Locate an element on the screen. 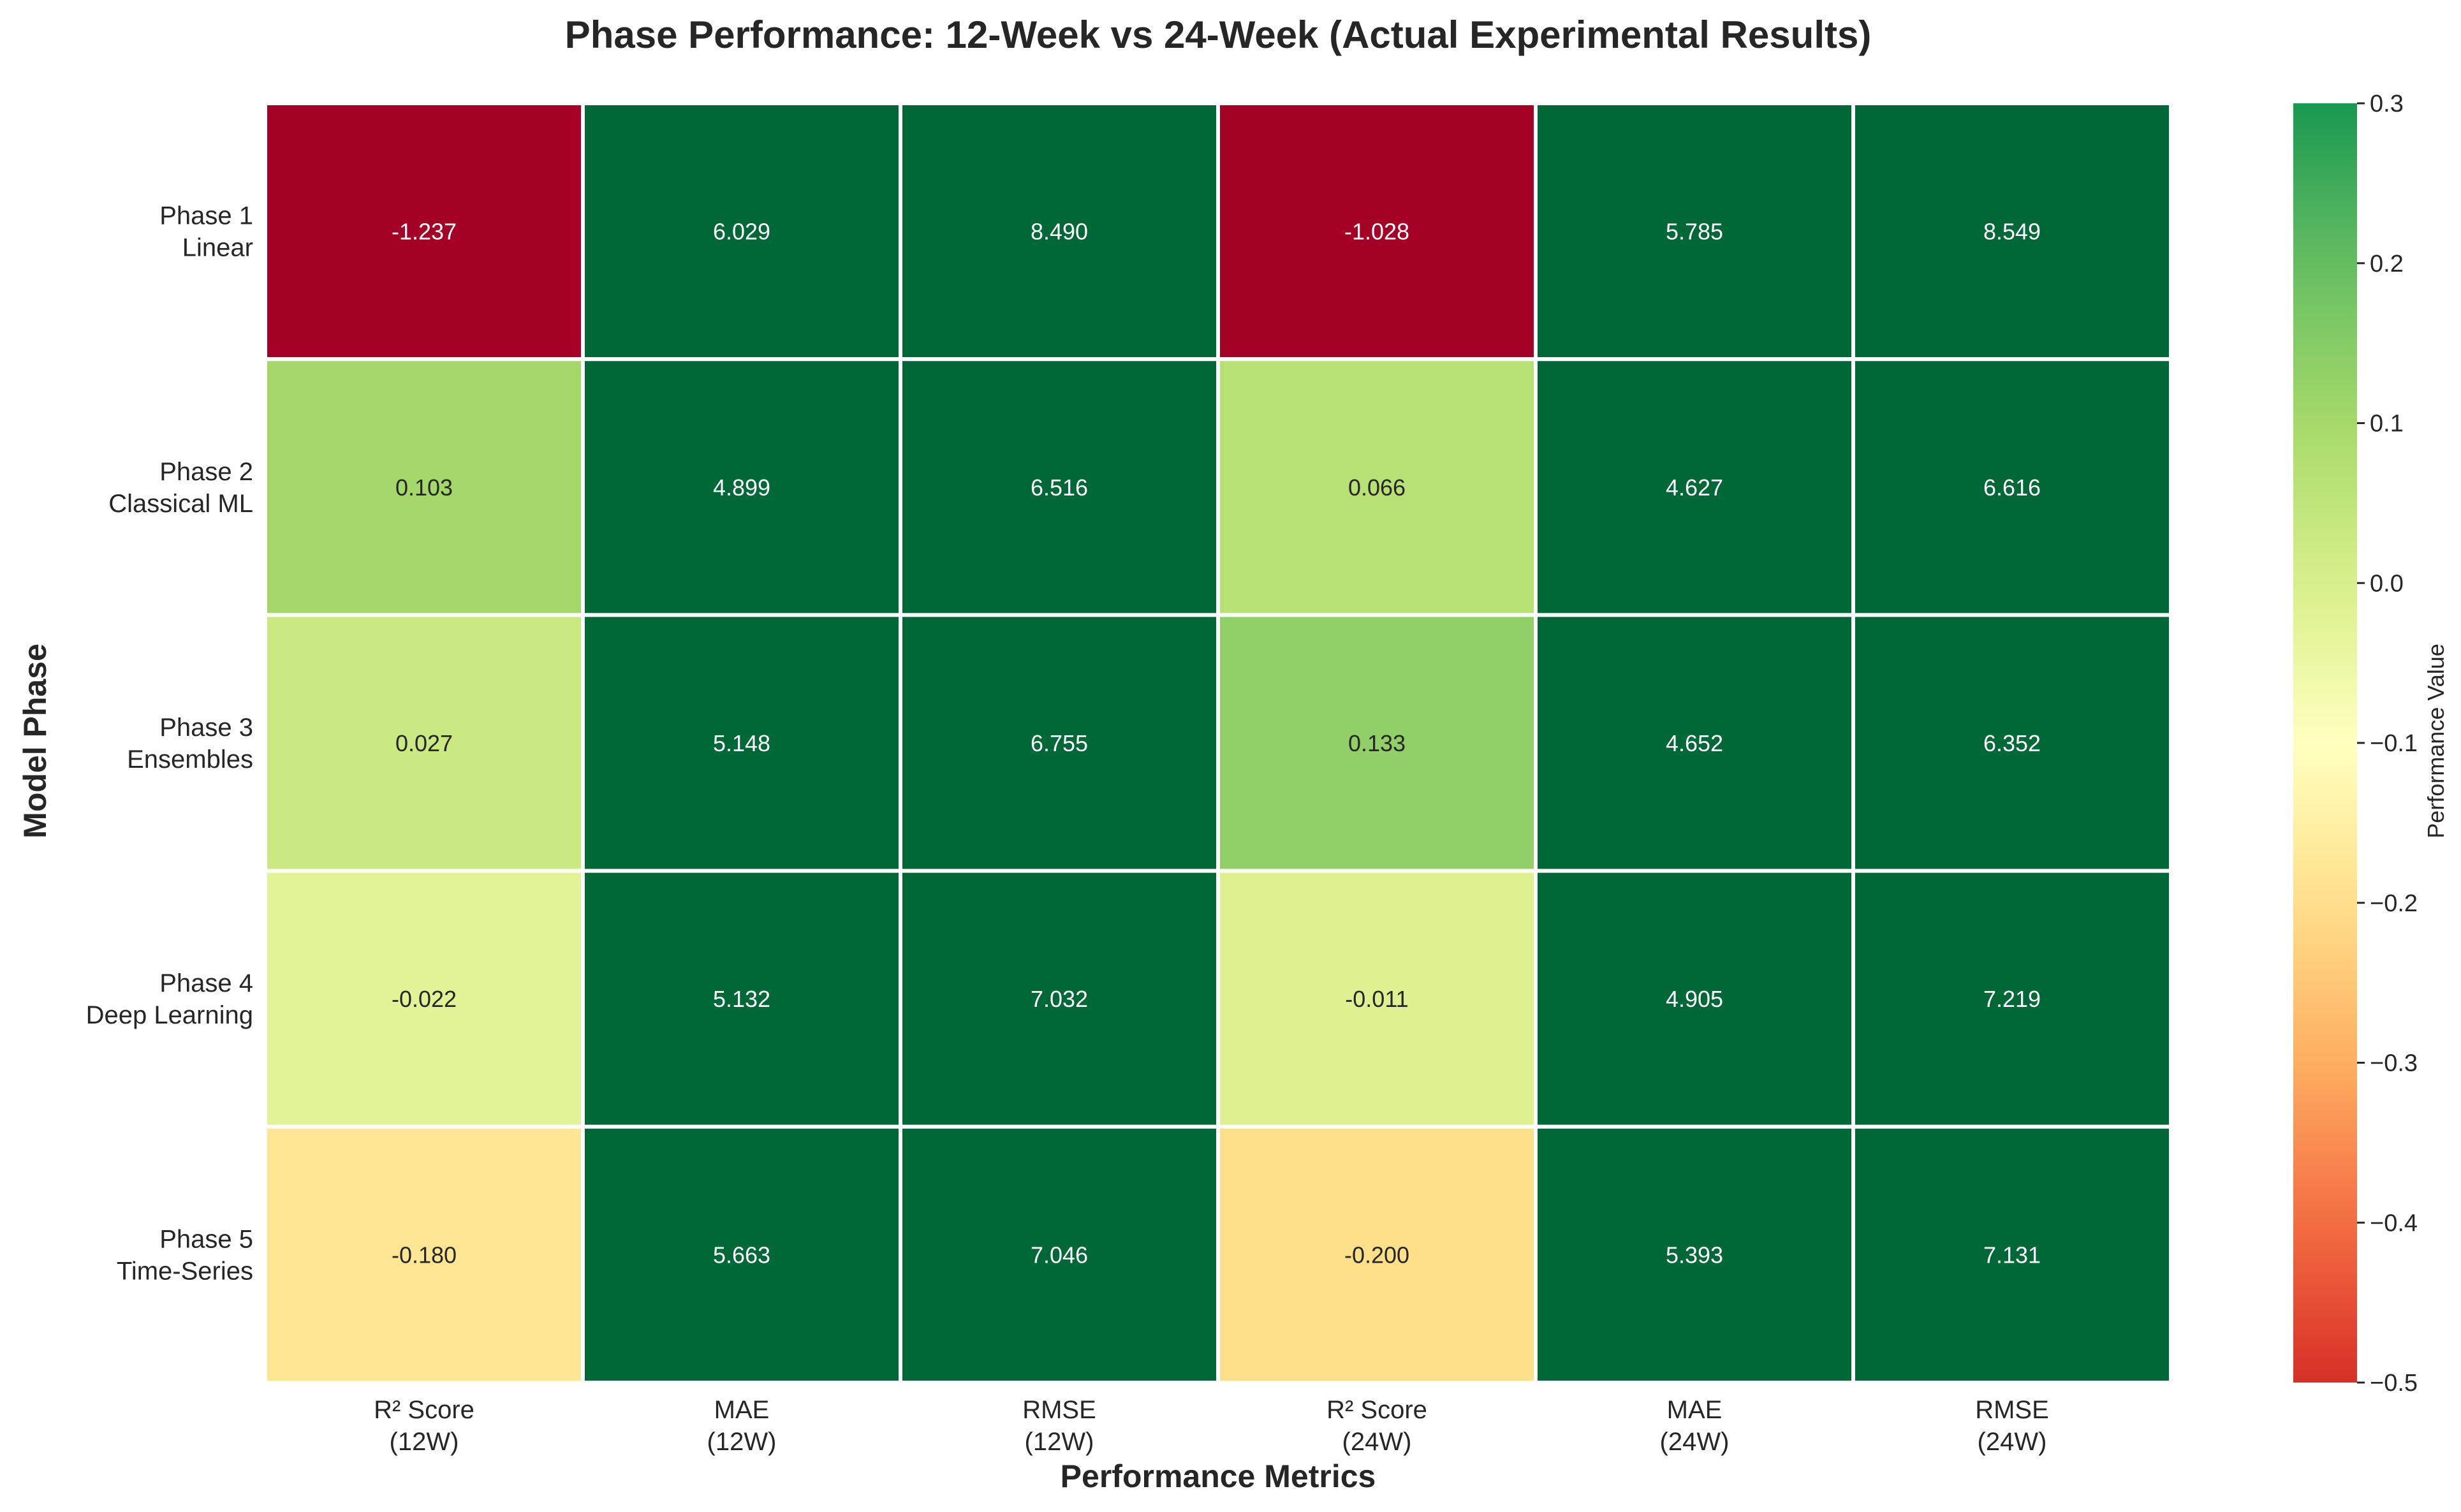  colorbar-tick-label: −0.4 is located at coordinates (2394, 1223).